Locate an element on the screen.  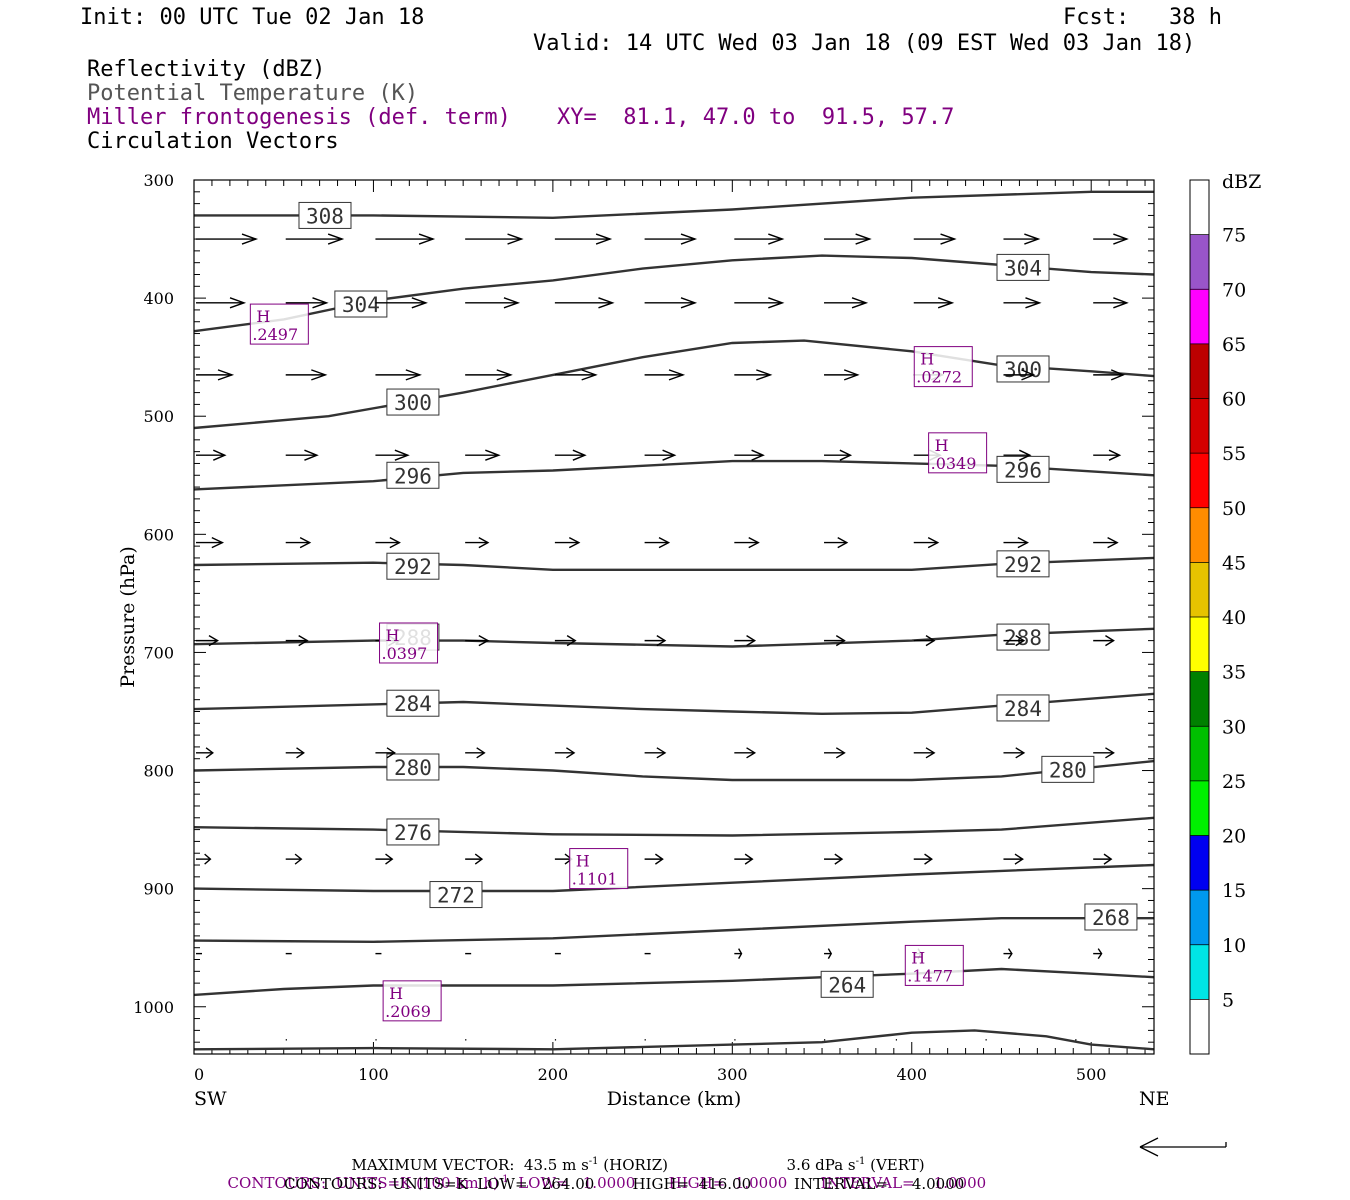
x-end-label-left: SW is located at coordinates (210, 1099).